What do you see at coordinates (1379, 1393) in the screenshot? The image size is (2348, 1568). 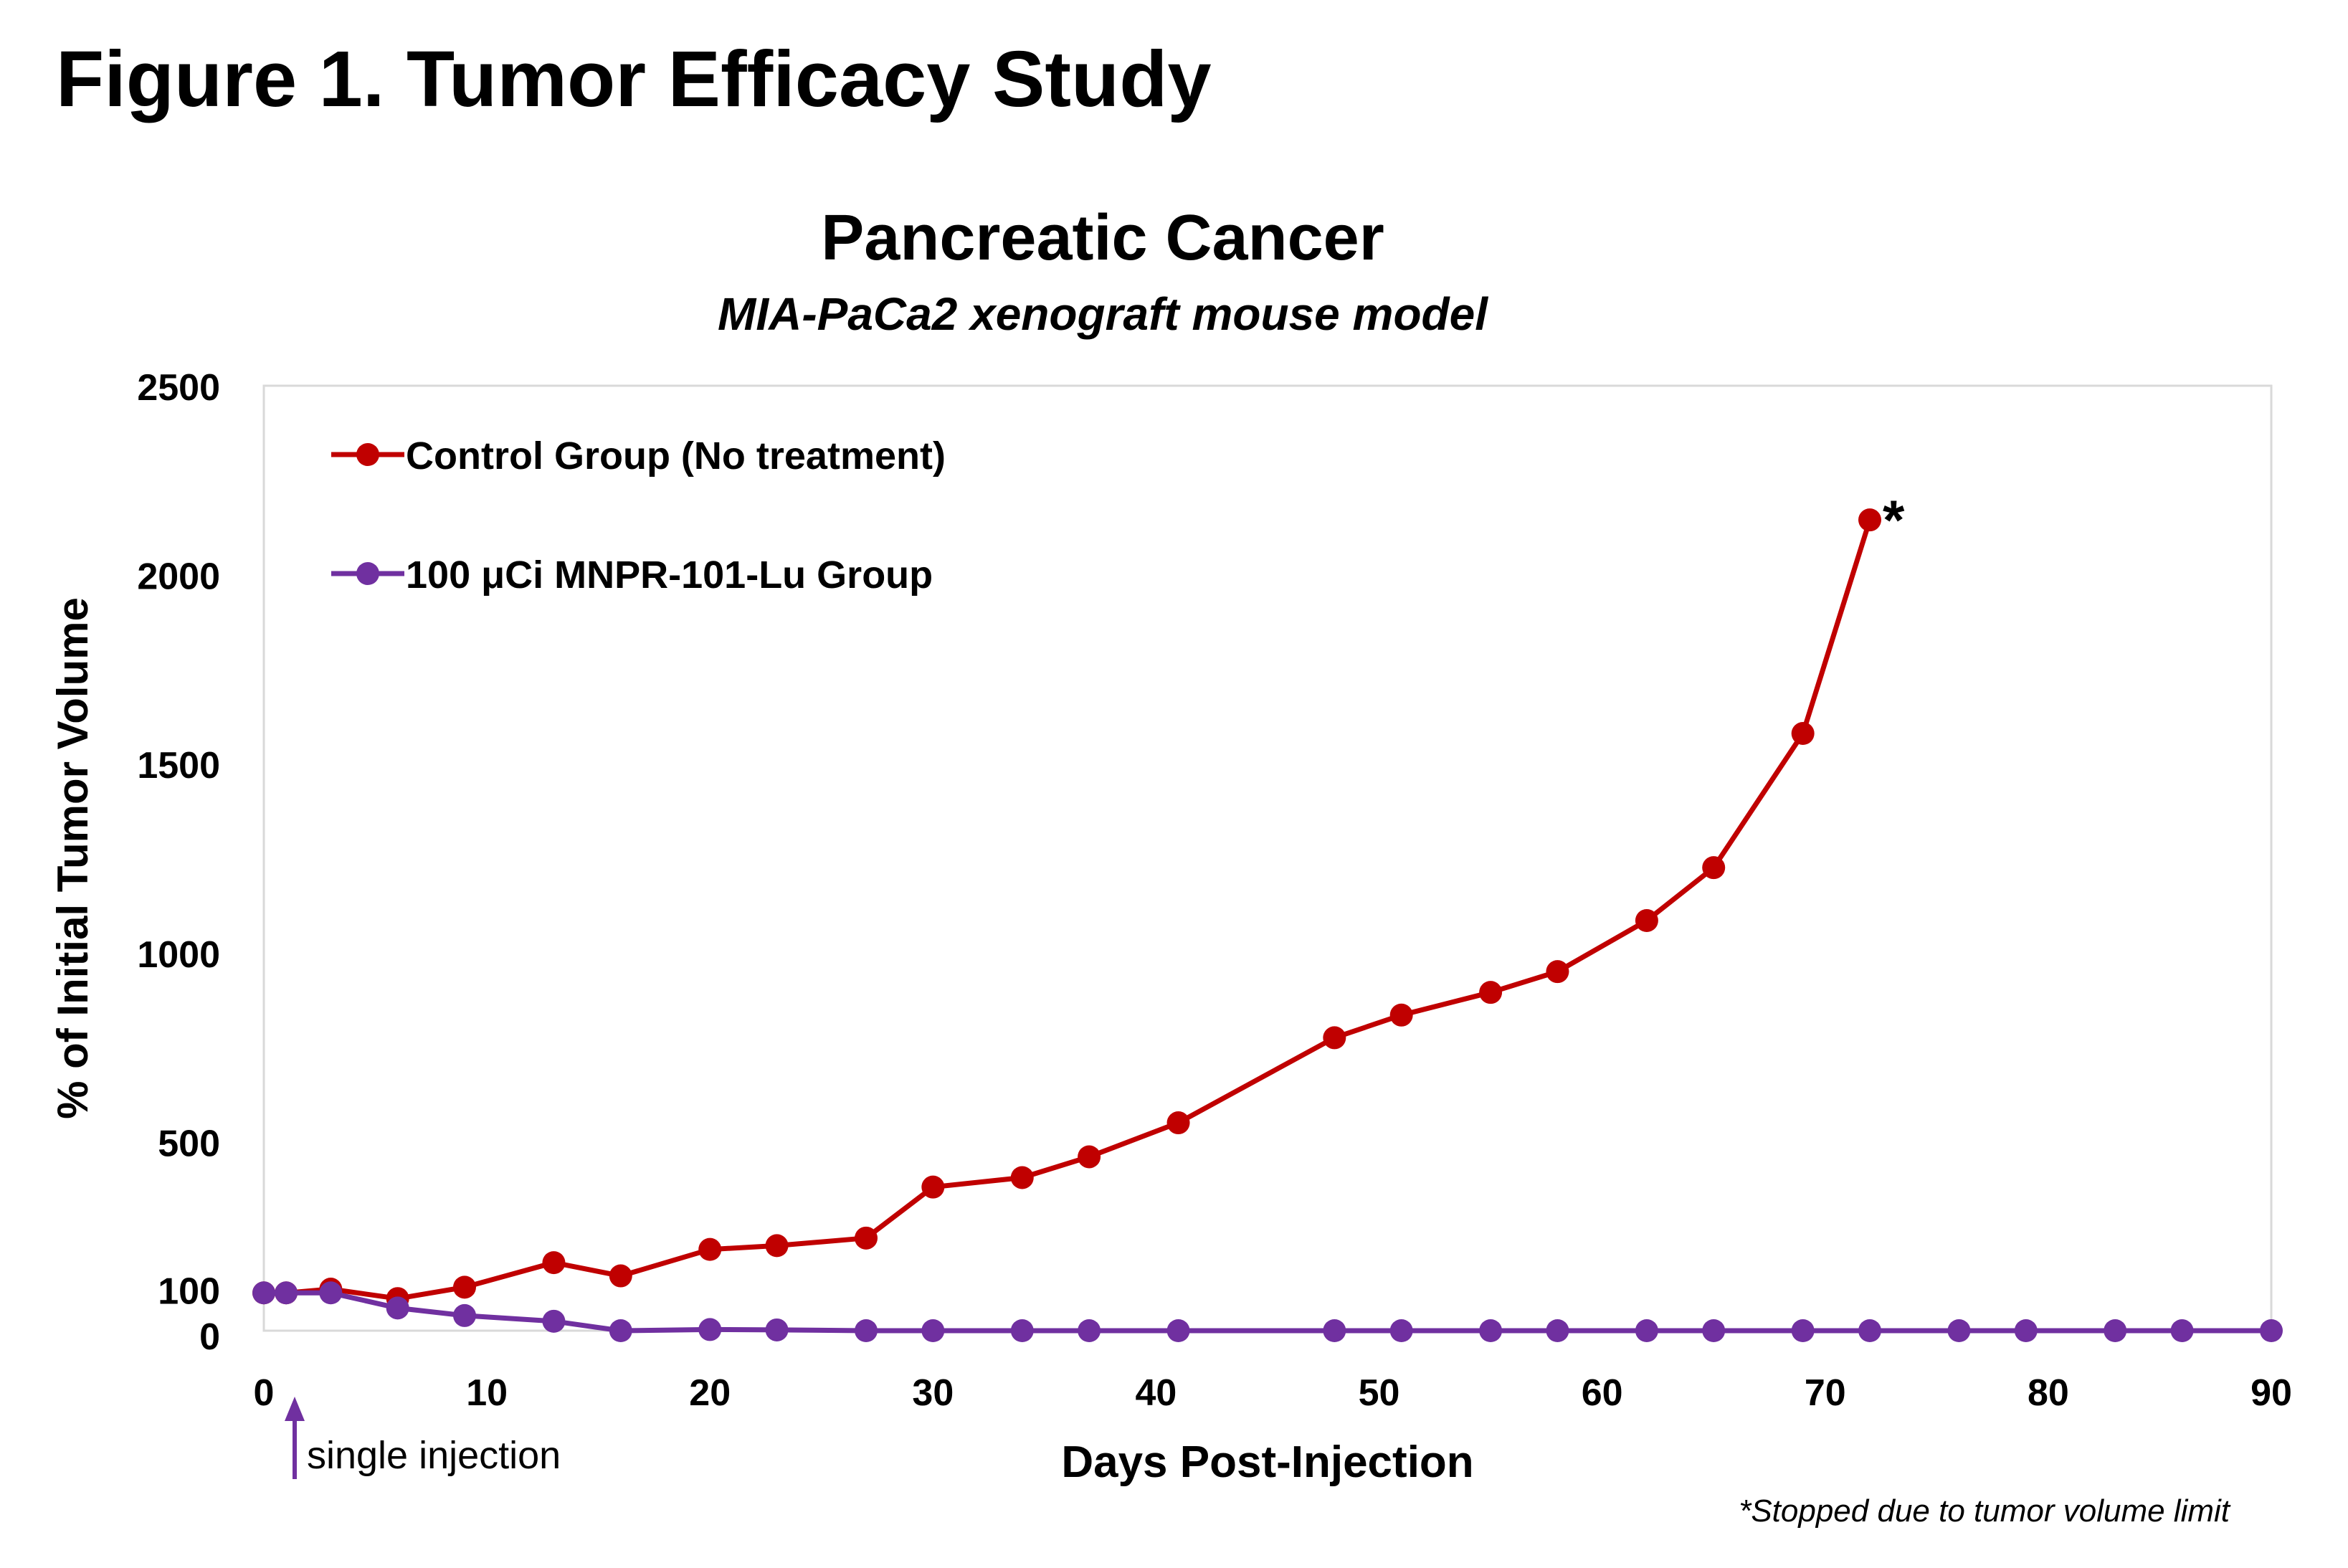 I see `x-tick-label: 50` at bounding box center [1379, 1393].